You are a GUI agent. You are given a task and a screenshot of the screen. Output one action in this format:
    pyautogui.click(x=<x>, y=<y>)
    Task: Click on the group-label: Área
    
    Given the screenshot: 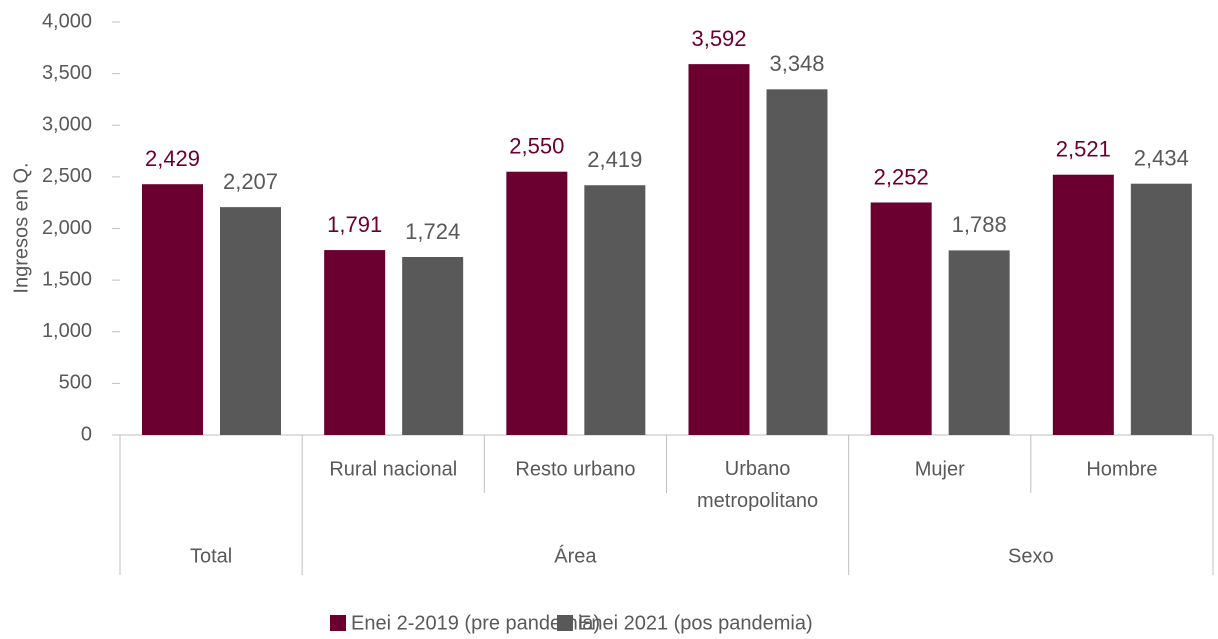 What is the action you would take?
    pyautogui.click(x=575, y=555)
    